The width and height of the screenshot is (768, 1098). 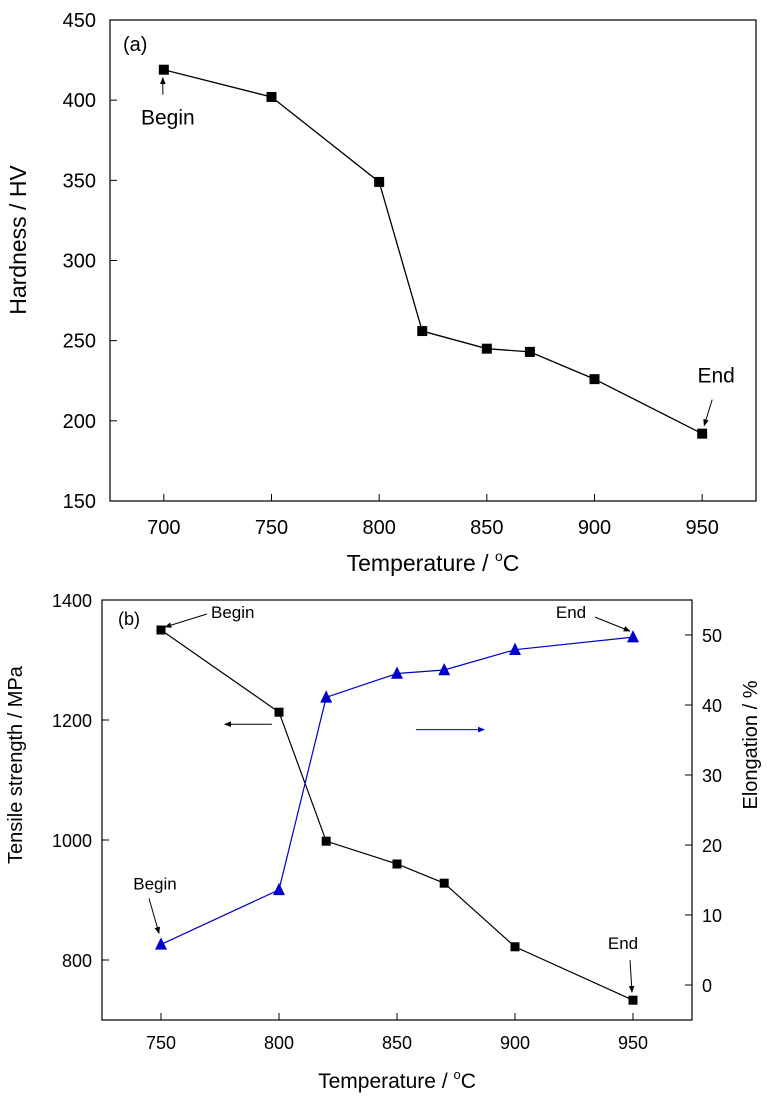 What do you see at coordinates (515, 1043) in the screenshot?
I see `x-tick-label-b: 900` at bounding box center [515, 1043].